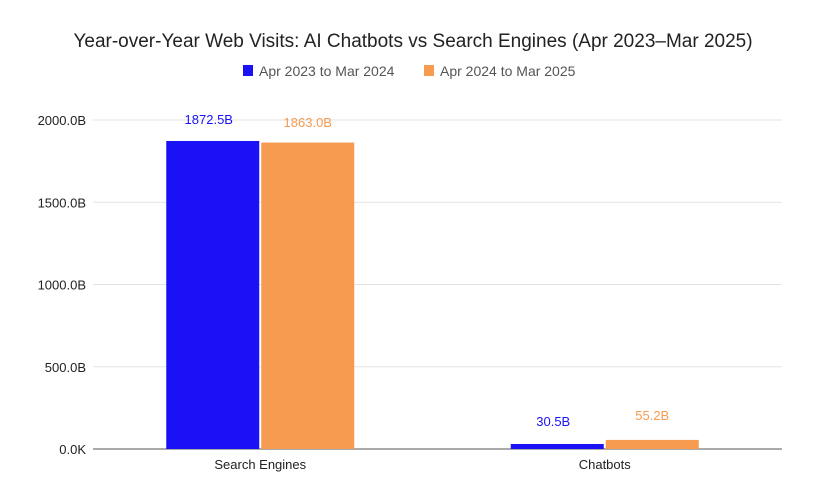 Image resolution: width=826 pixels, height=485 pixels. Describe the element at coordinates (652, 415) in the screenshot. I see `data-label: 55.2B` at that location.